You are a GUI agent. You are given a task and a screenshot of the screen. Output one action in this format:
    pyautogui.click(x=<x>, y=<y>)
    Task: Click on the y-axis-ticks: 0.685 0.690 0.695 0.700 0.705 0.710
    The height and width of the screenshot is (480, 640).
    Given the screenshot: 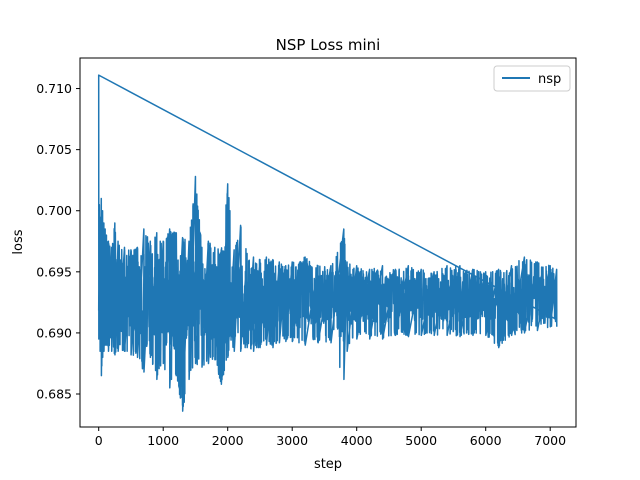 What is the action you would take?
    pyautogui.click(x=58, y=241)
    